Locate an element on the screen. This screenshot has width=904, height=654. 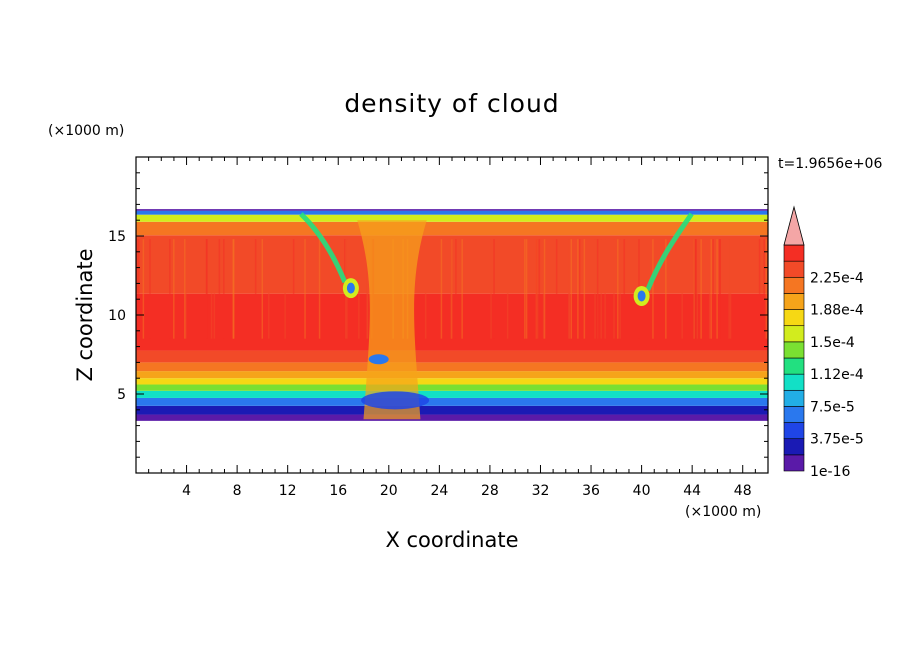
x-axis-label: X coordinate is located at coordinates (451, 540).